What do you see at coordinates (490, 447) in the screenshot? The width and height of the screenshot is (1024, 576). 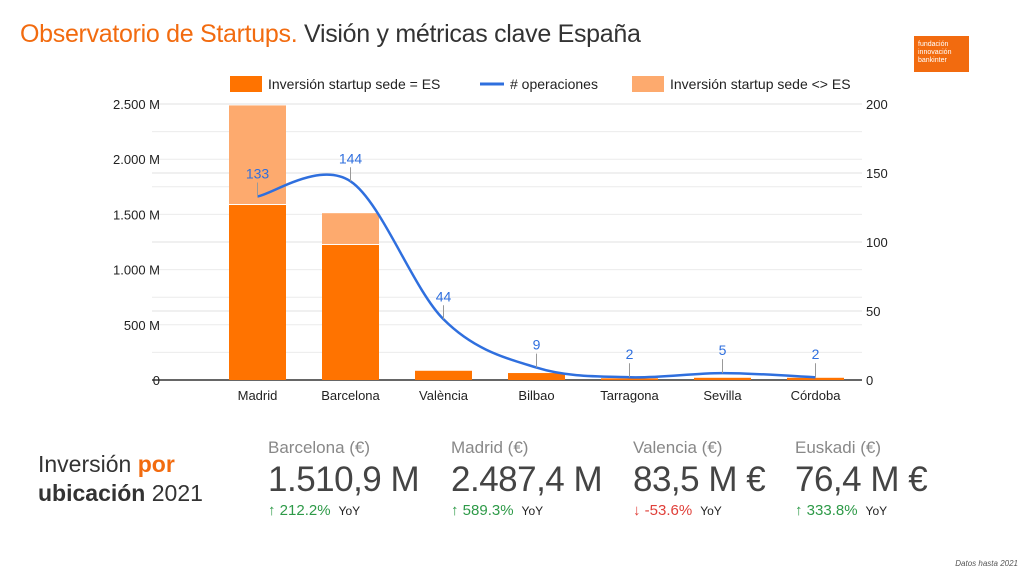 I see `kpi-label: Madrid (€)` at bounding box center [490, 447].